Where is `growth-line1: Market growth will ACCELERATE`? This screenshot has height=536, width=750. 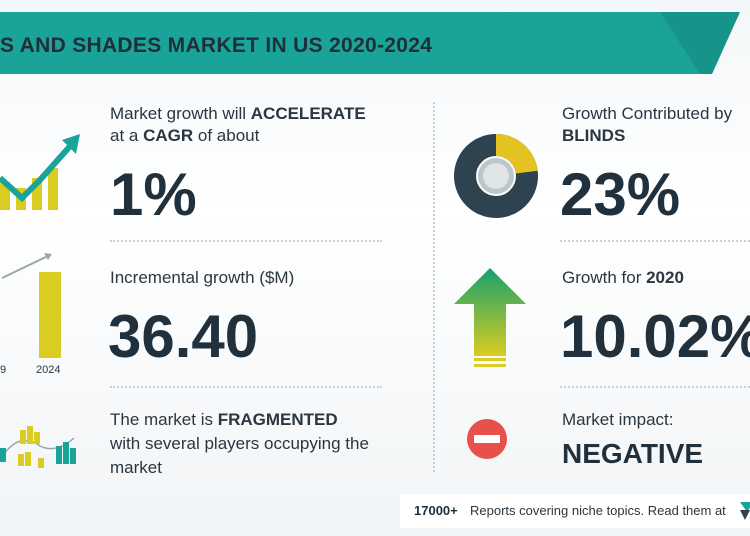
growth-line1: Market growth will ACCELERATE is located at coordinates (238, 113).